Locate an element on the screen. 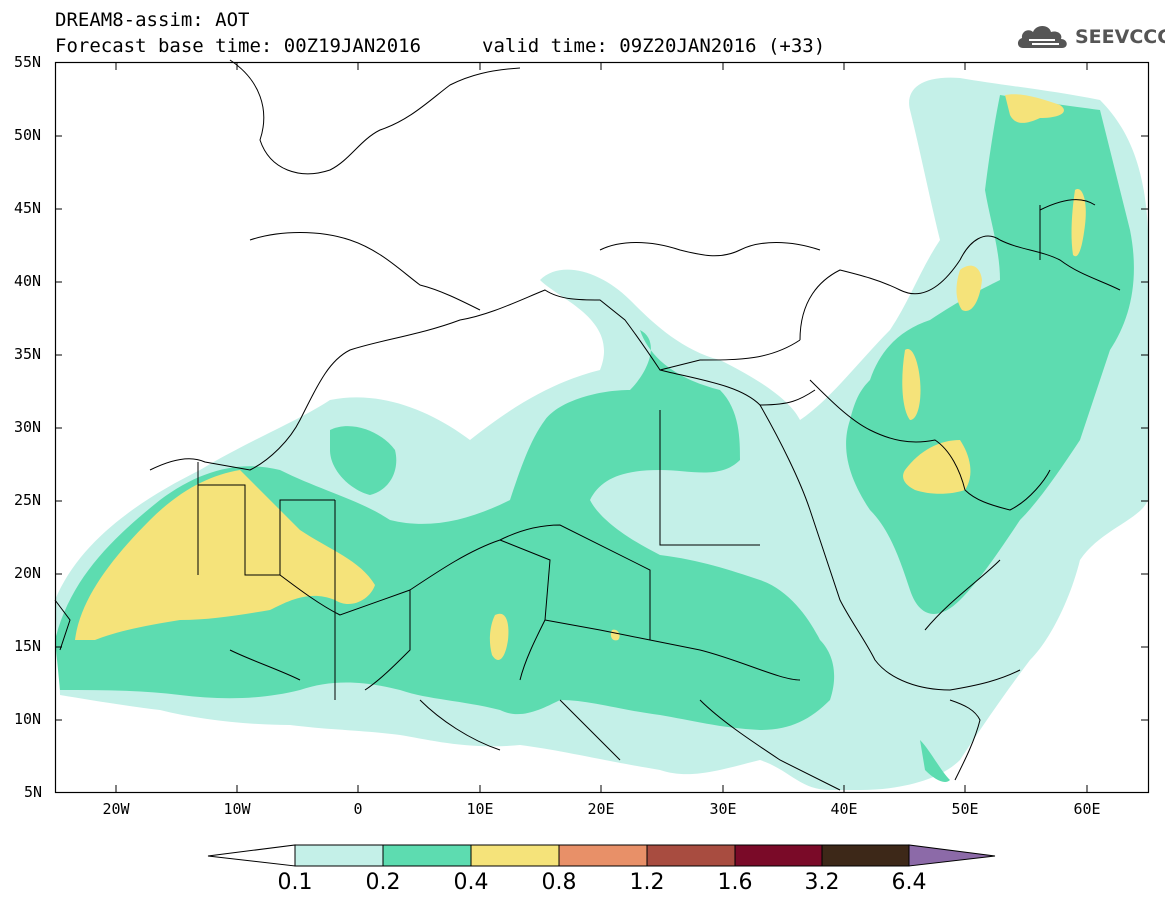  valid-time: valid time: 09Z20JAN2016 (+33) is located at coordinates (654, 46).